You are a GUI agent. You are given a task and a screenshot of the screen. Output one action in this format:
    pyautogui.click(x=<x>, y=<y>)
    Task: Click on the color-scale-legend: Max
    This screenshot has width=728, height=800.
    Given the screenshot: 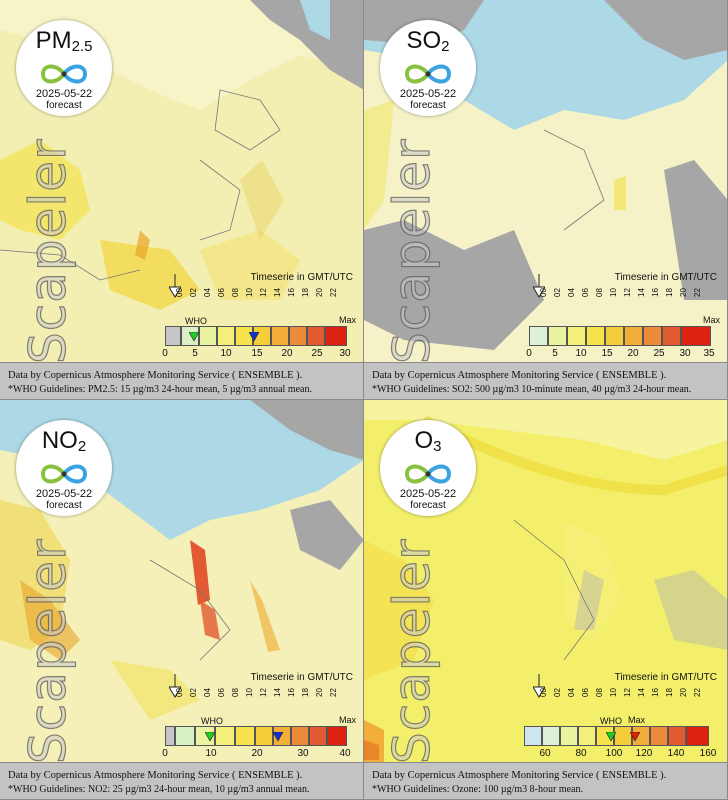 What is the action you would take?
    pyautogui.click(x=624, y=330)
    